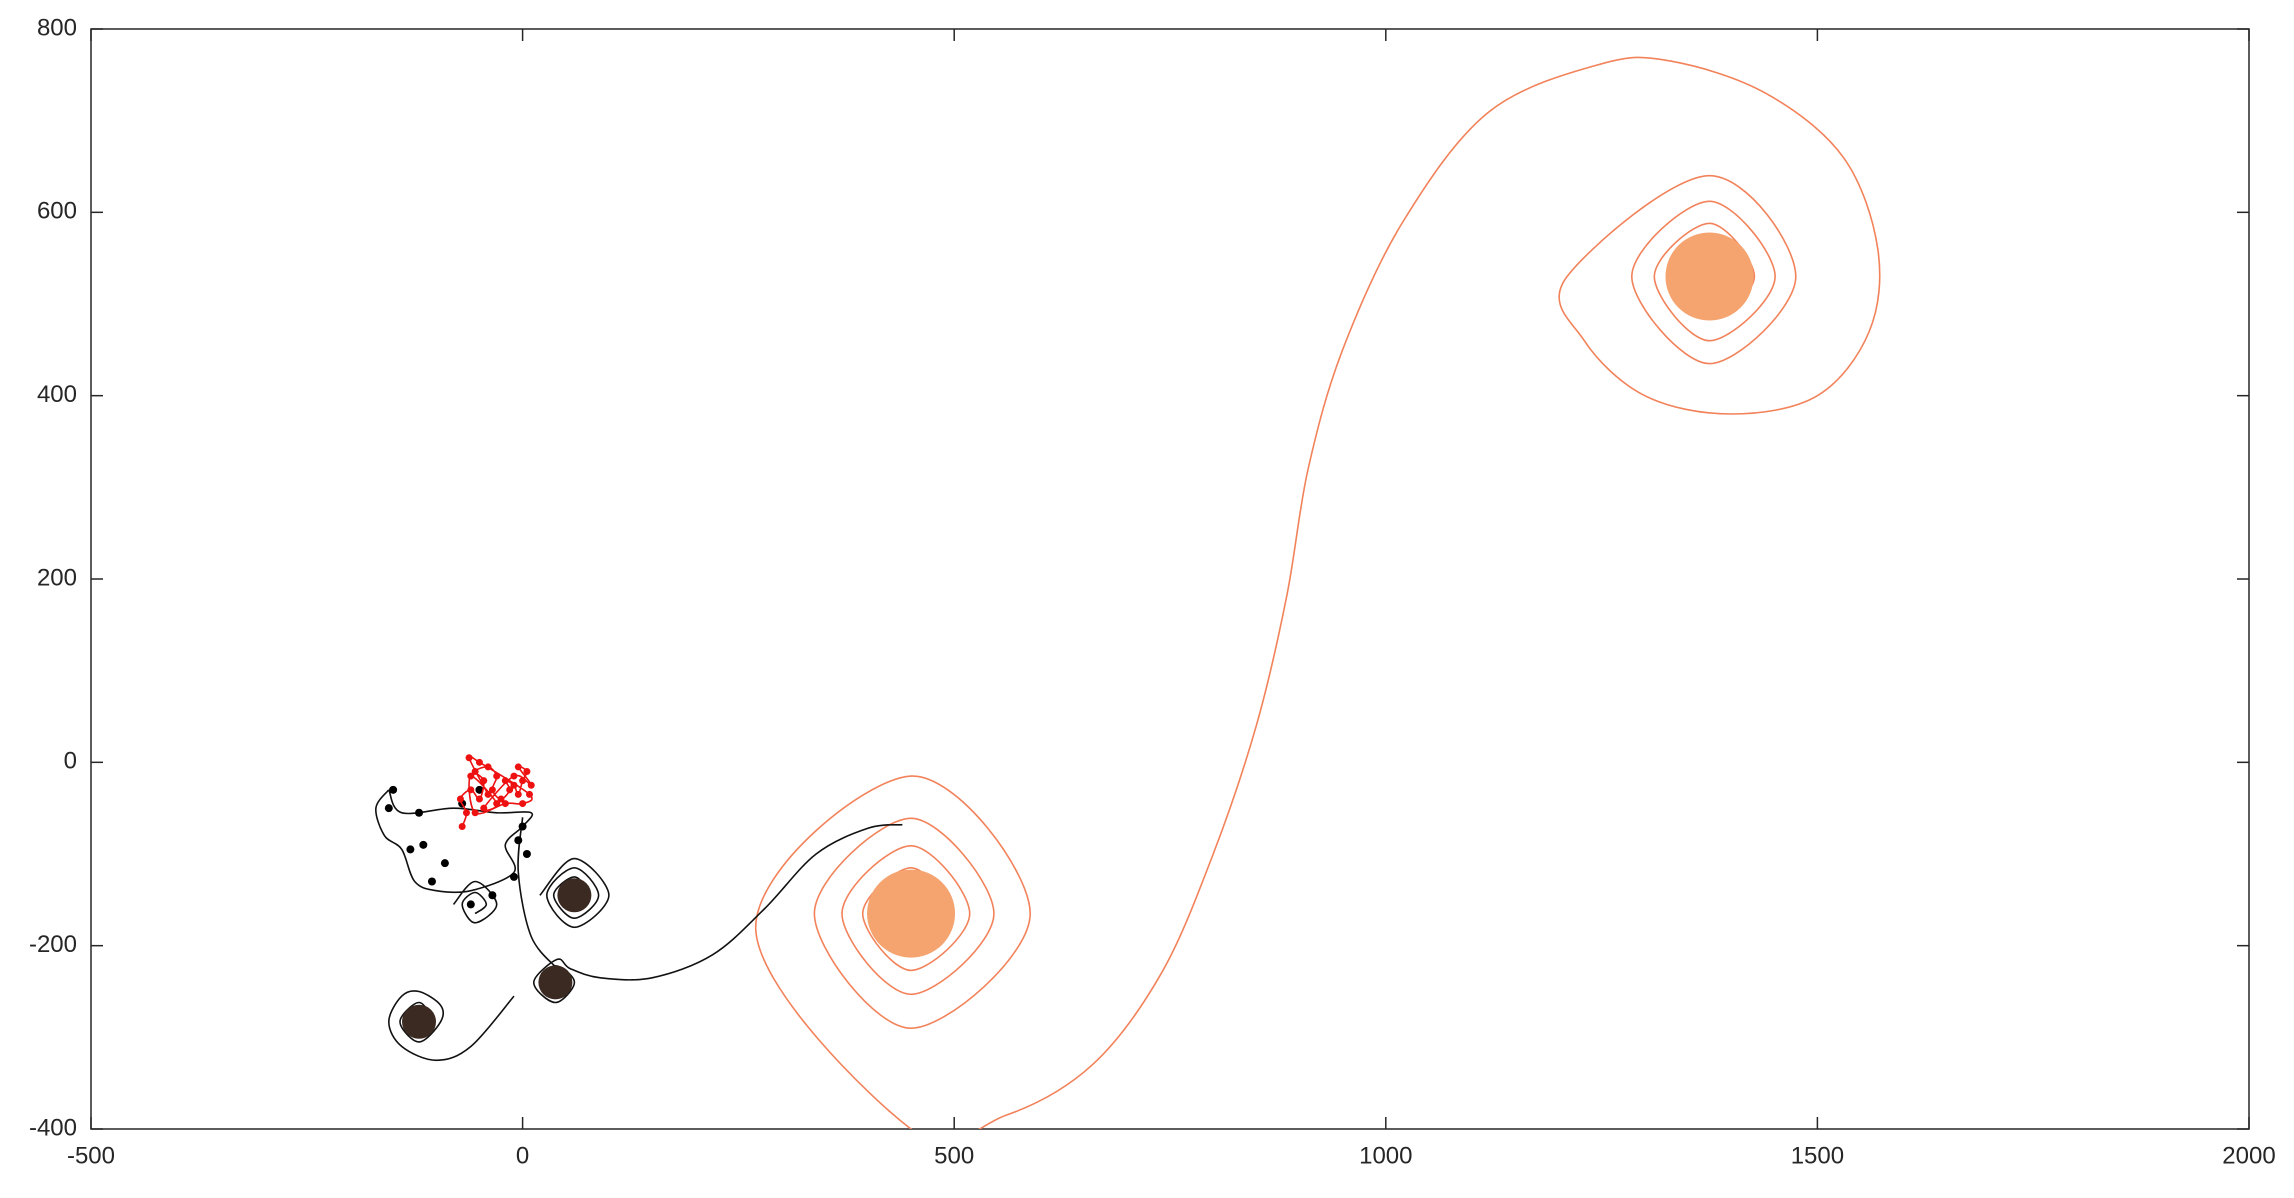  I want to click on y-tick-label: -400, so click(53, 1127).